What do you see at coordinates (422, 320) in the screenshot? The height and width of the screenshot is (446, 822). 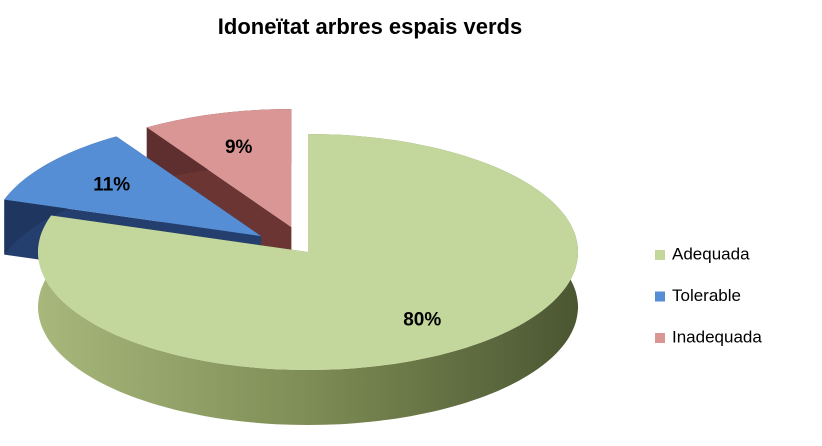 I see `data-label: 80%` at bounding box center [422, 320].